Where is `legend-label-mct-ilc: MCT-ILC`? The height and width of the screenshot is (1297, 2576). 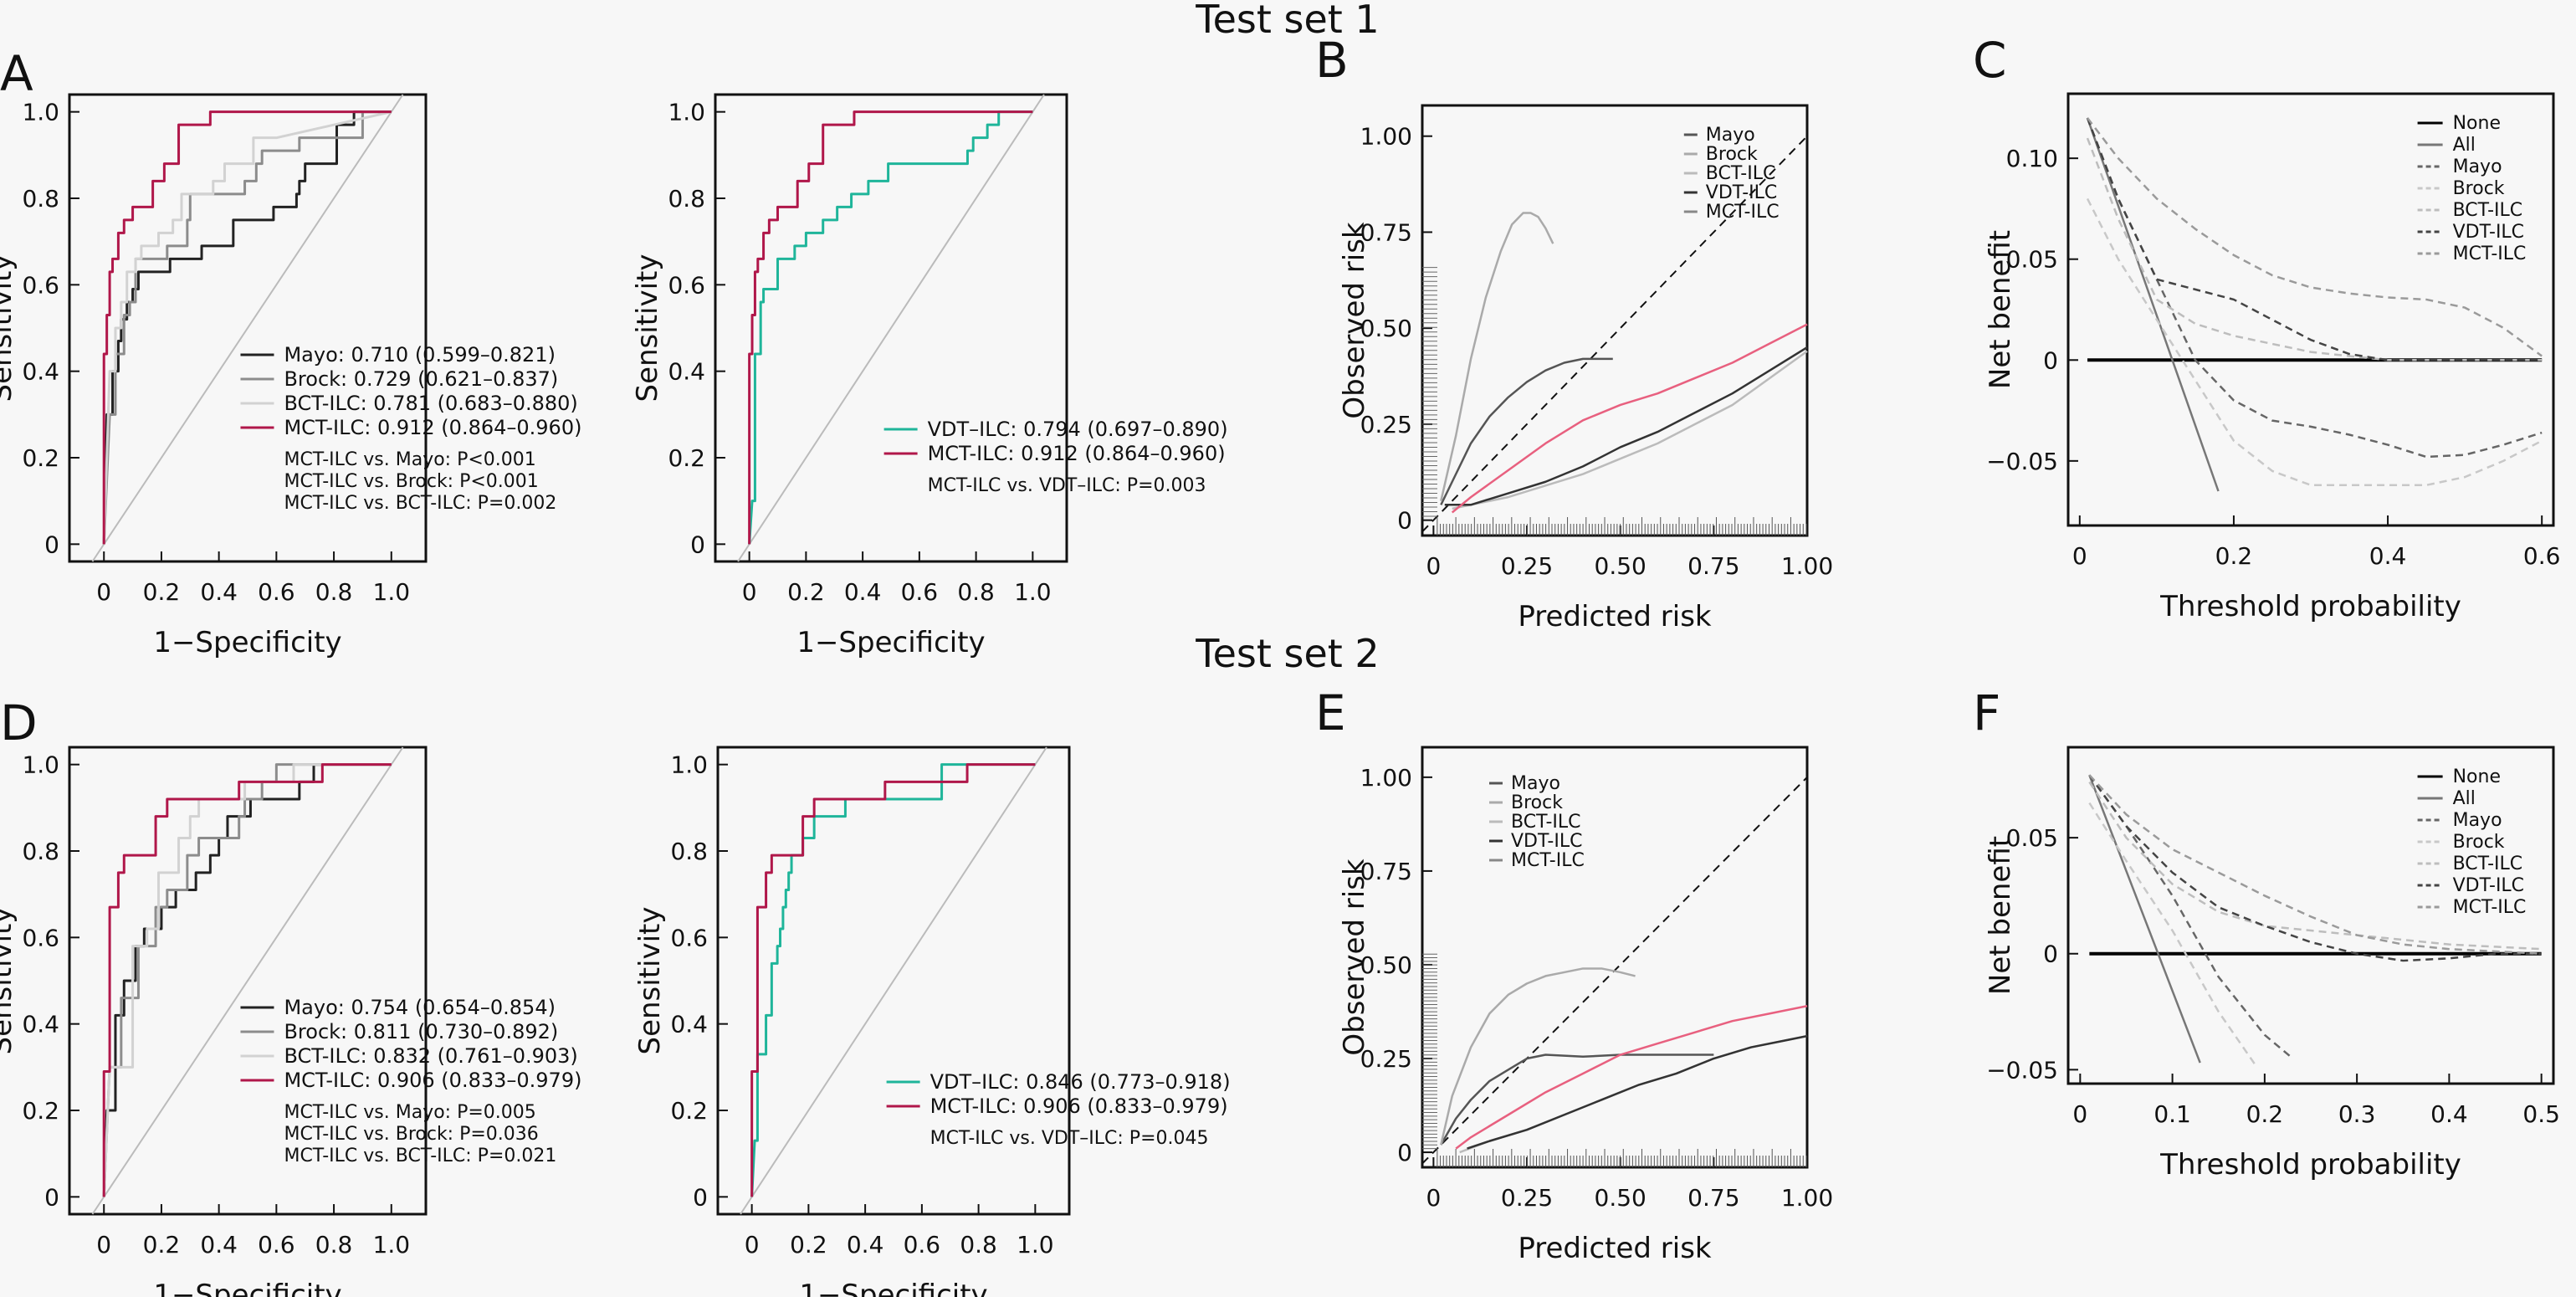 legend-label-mct-ilc: MCT-ILC is located at coordinates (2490, 908).